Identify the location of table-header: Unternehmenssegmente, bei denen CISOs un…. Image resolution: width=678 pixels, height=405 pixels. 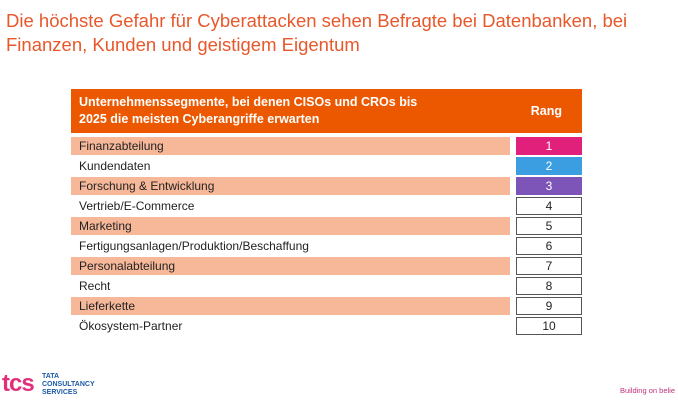
(326, 111).